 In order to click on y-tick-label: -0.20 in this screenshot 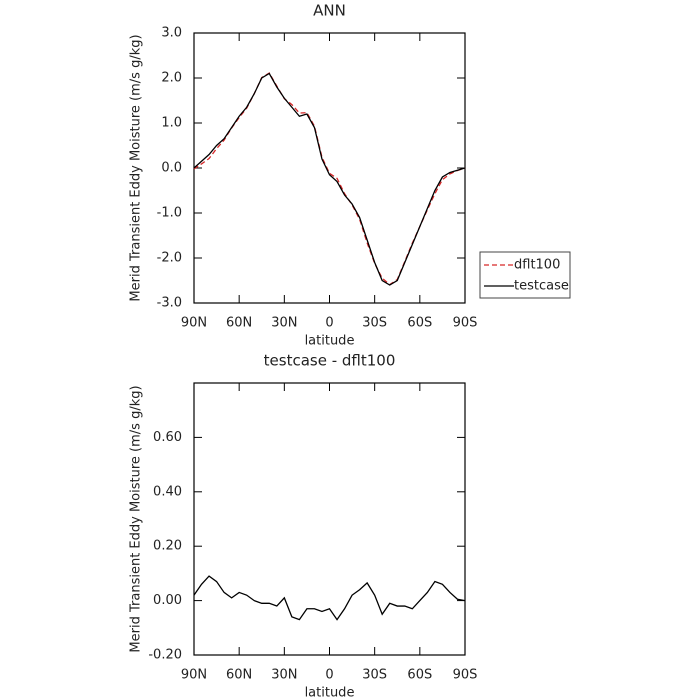, I will do `click(165, 655)`.